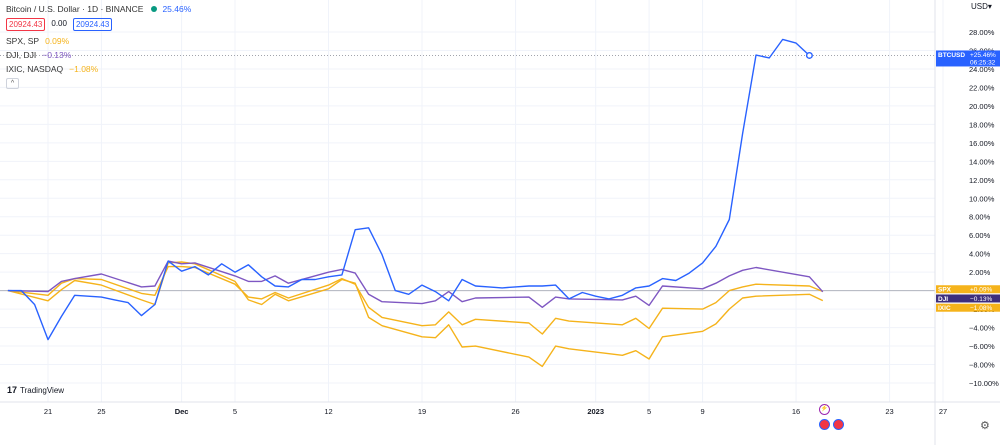 This screenshot has height=445, width=1000. What do you see at coordinates (796, 411) in the screenshot?
I see `x-tick-label: 16` at bounding box center [796, 411].